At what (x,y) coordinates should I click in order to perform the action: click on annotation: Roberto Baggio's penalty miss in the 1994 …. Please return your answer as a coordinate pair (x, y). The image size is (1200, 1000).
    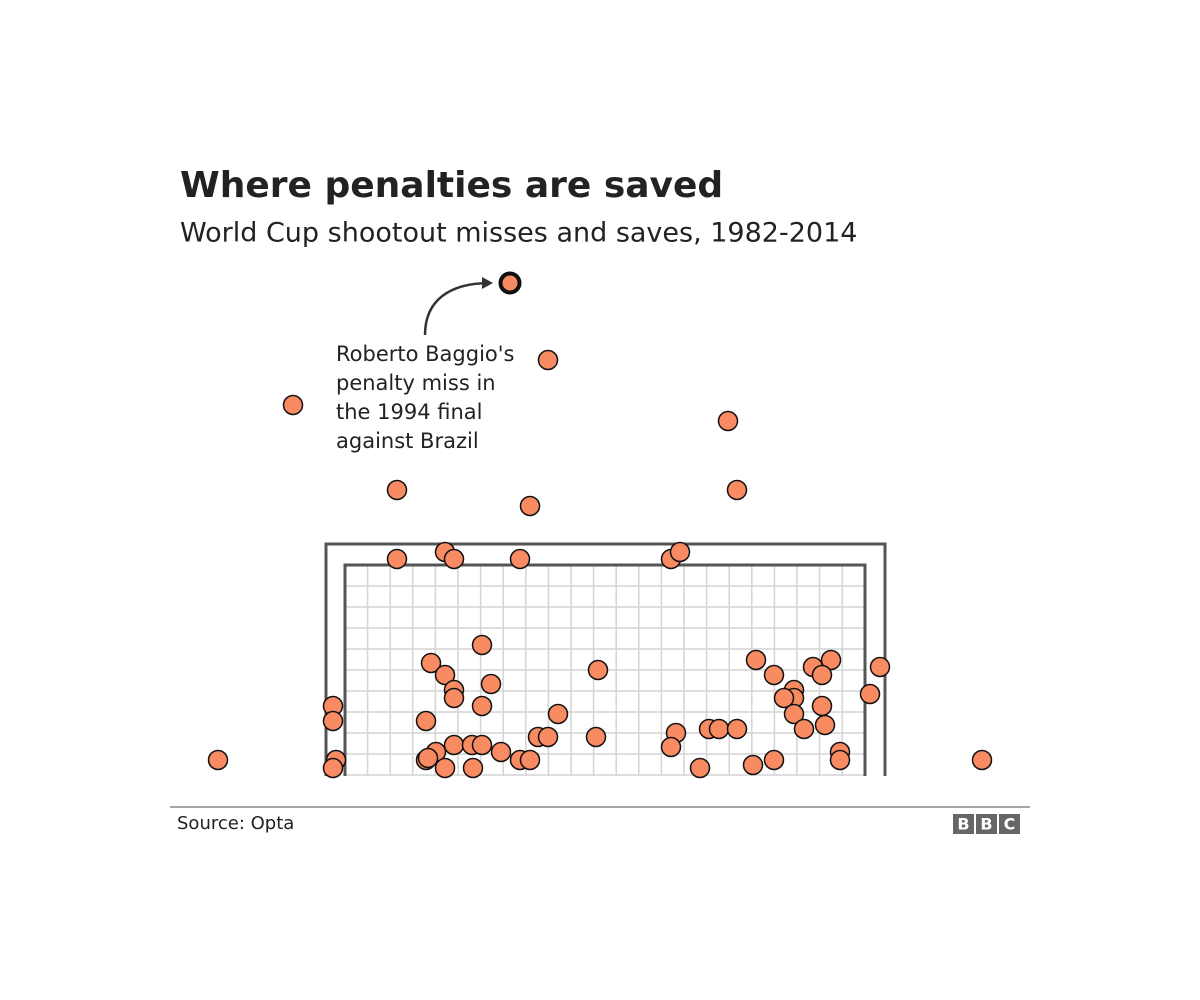
    Looking at the image, I should click on (425, 397).